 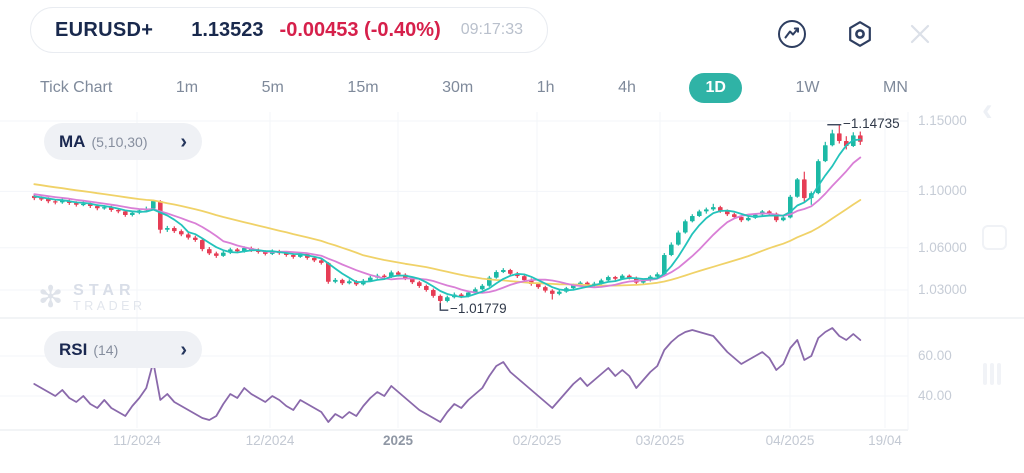 What do you see at coordinates (942, 289) in the screenshot?
I see `price-axis-label: 1.03000` at bounding box center [942, 289].